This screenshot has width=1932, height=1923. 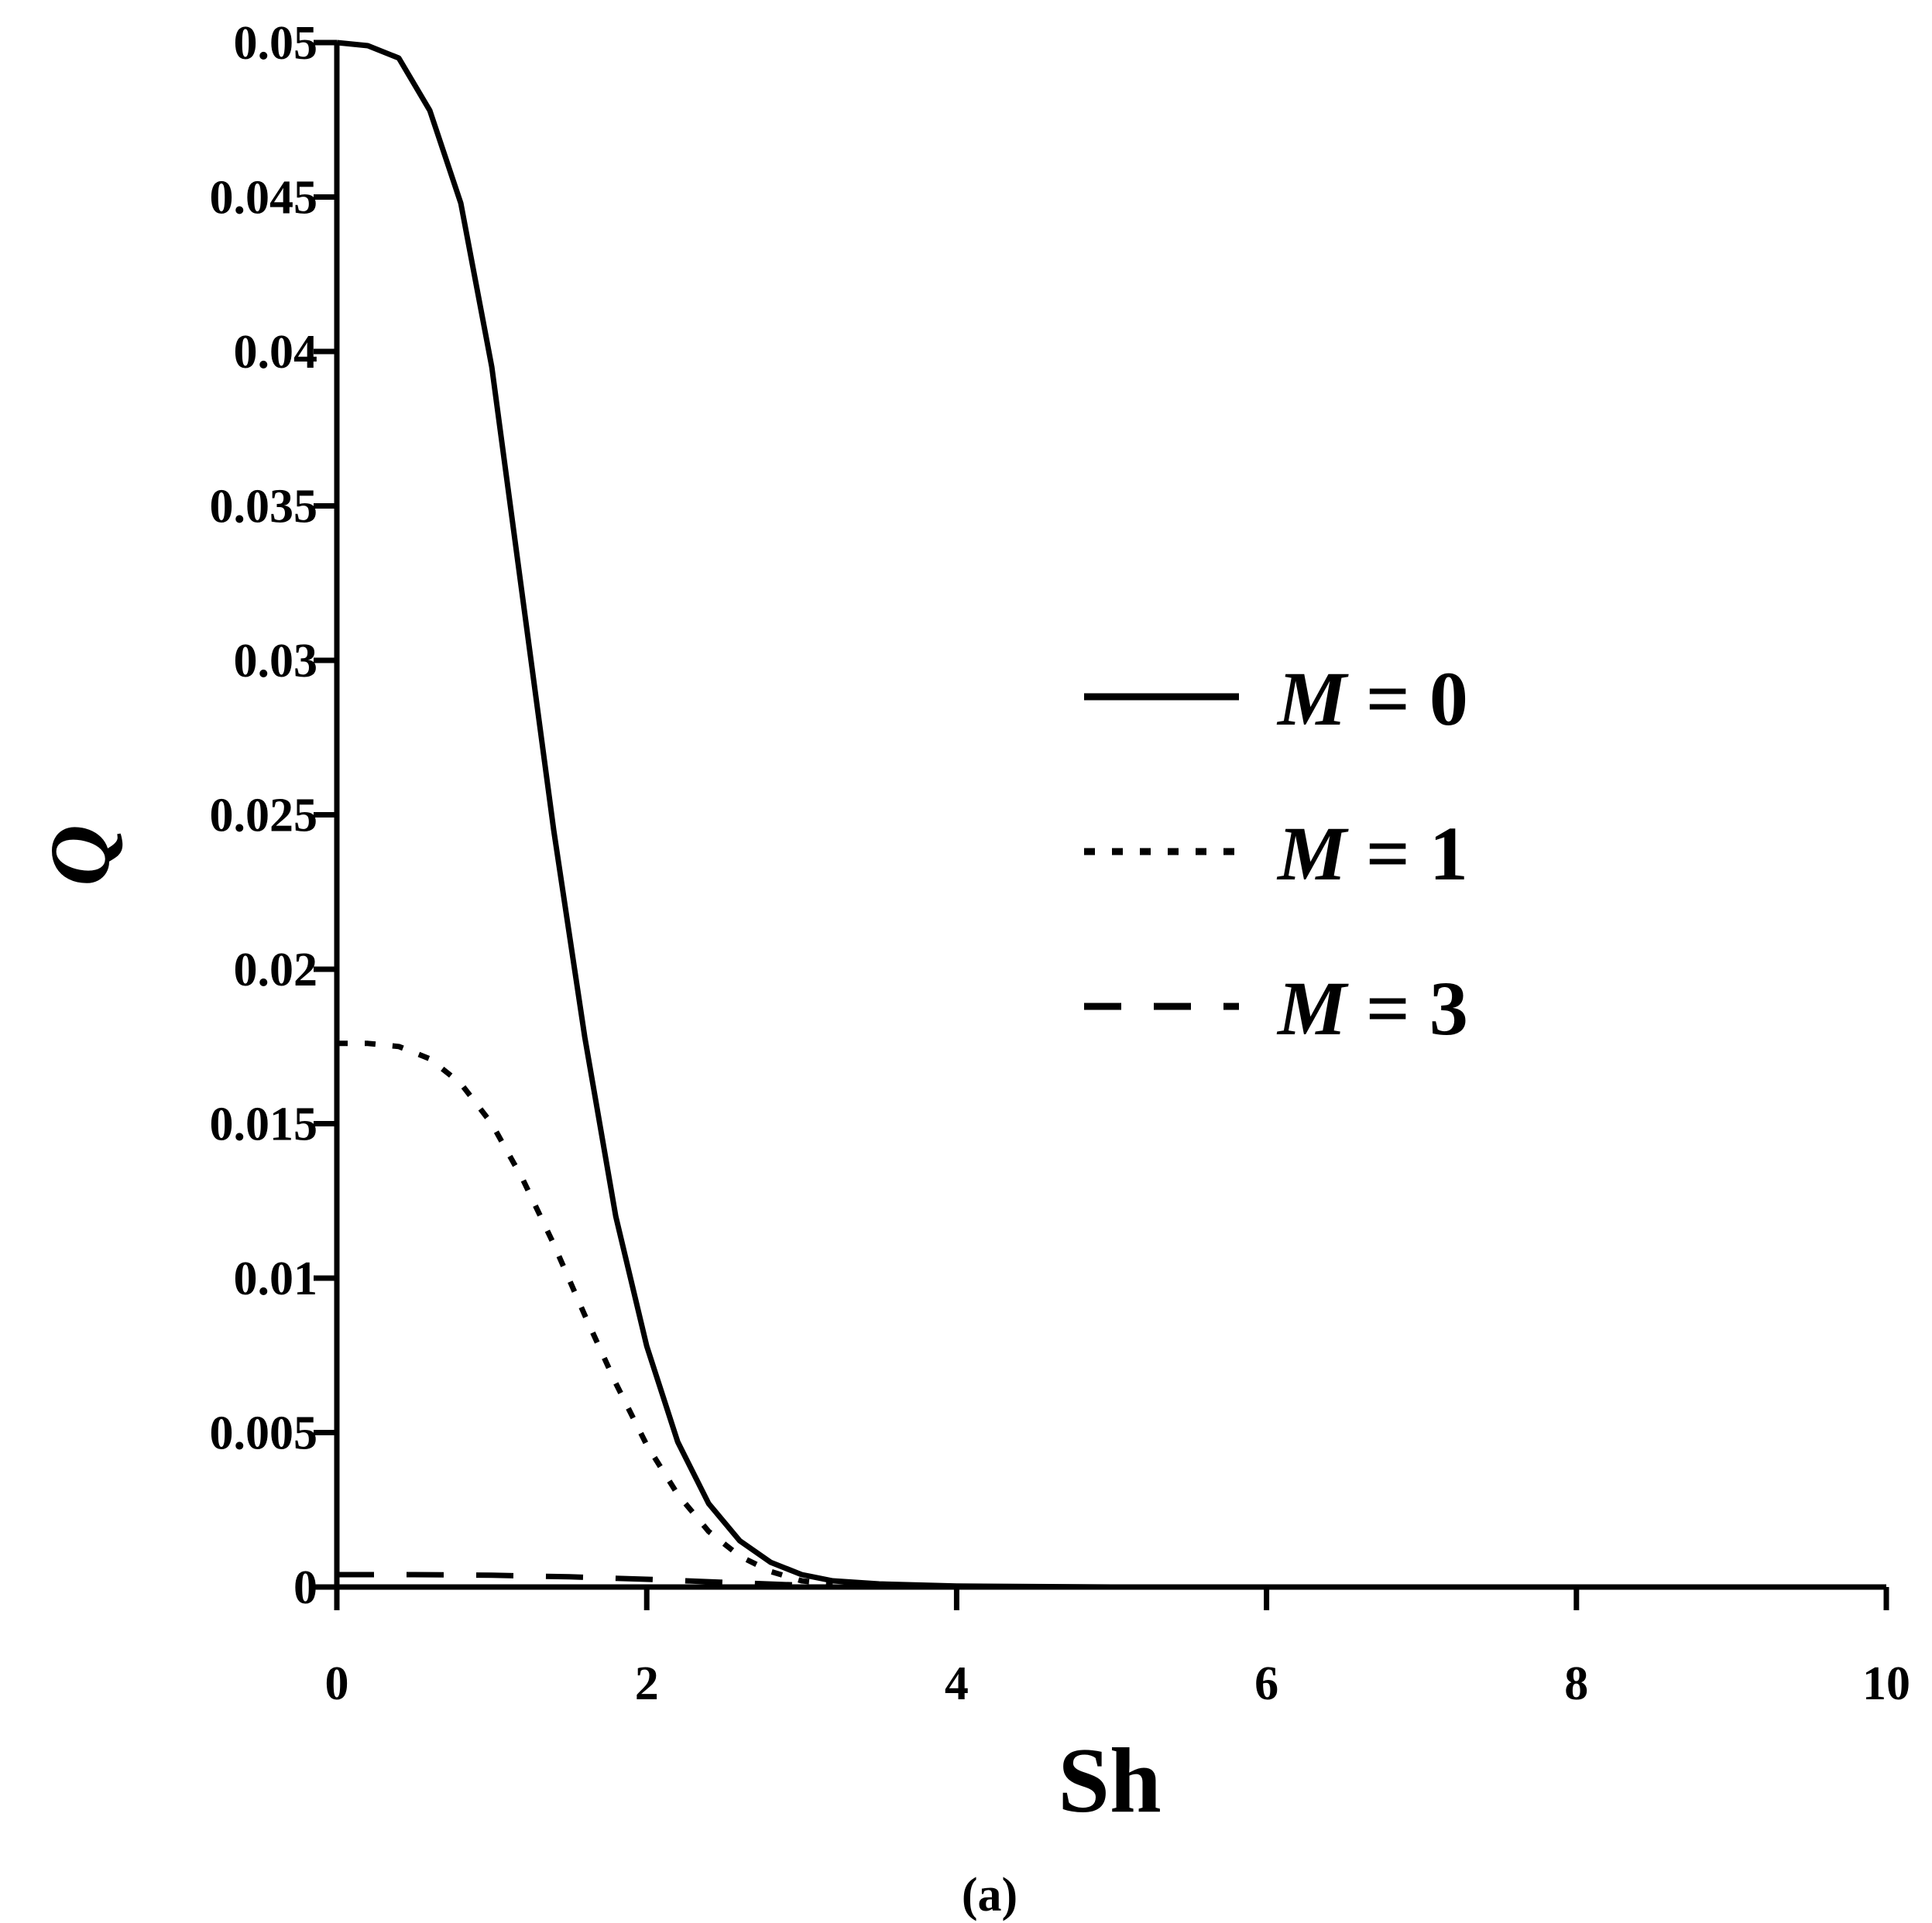 I want to click on y-tick-label: 0.01, so click(x=276, y=1279).